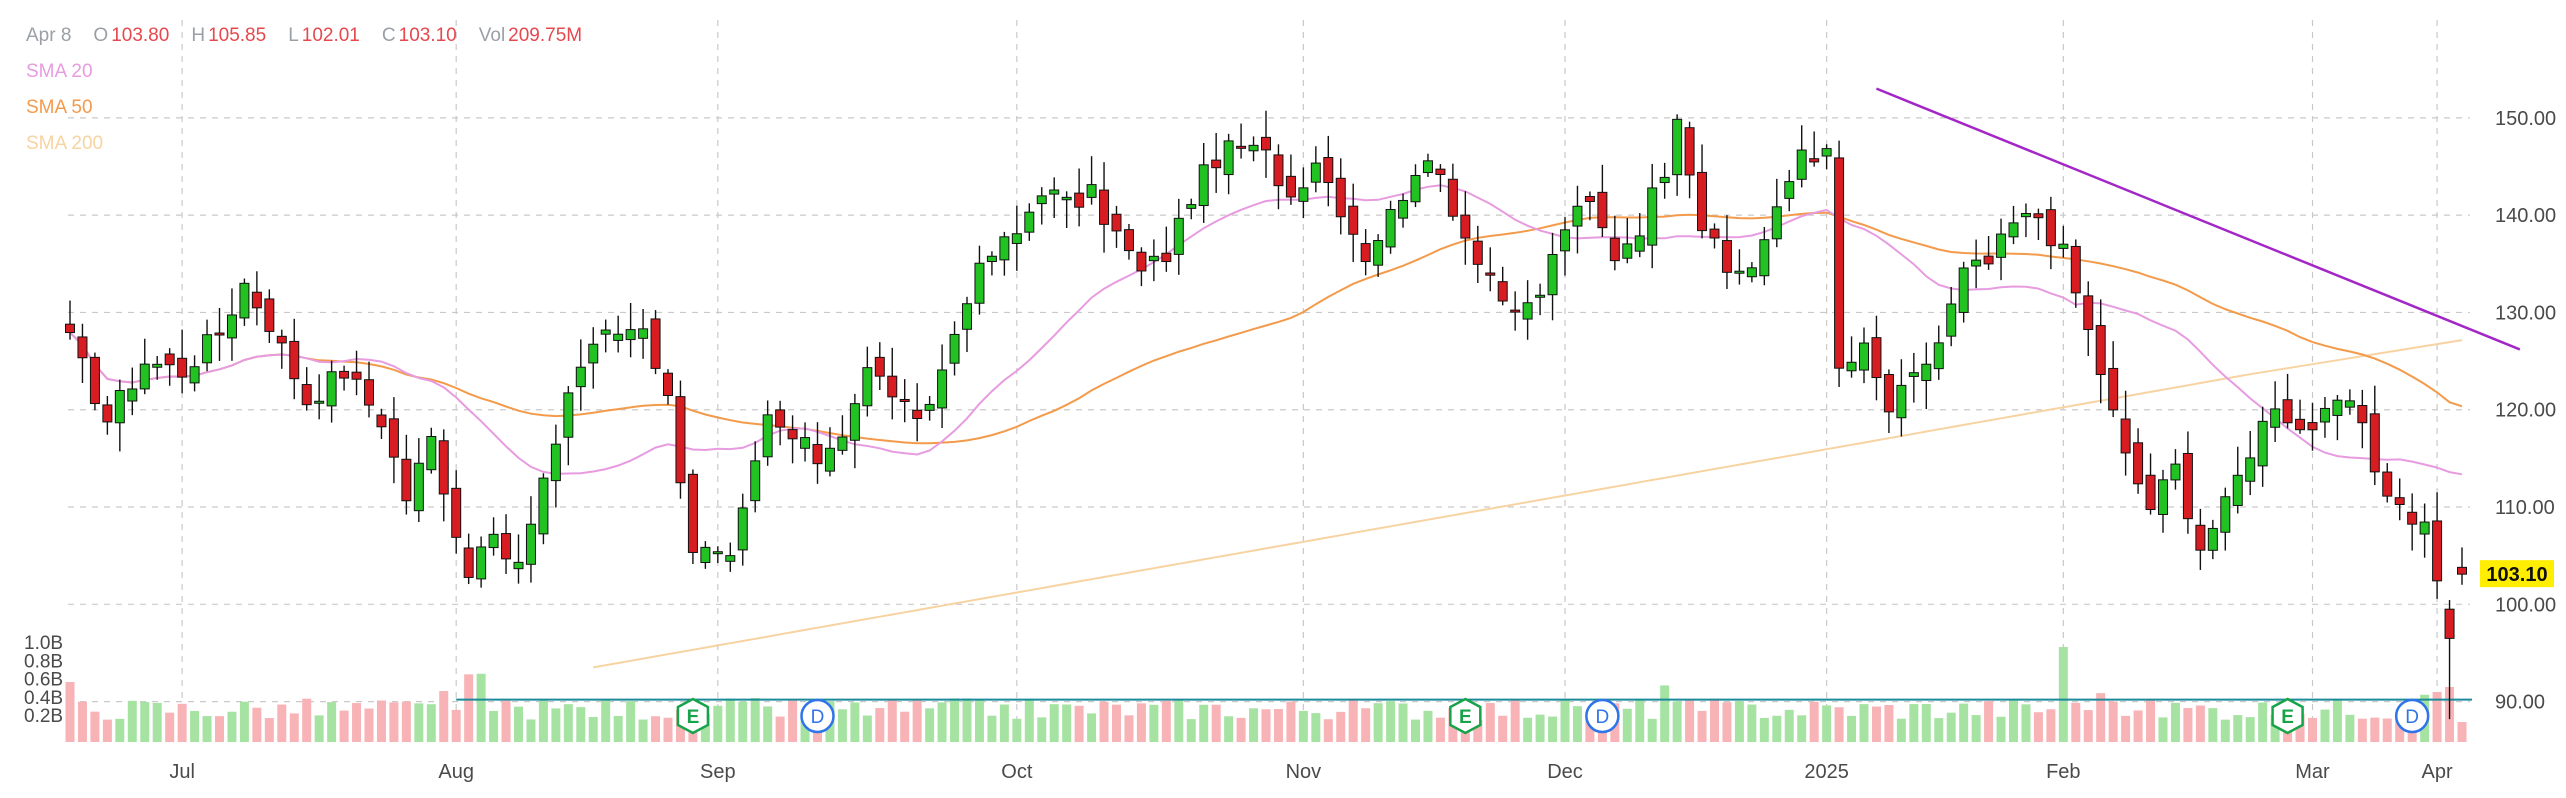  Describe the element at coordinates (2517, 574) in the screenshot. I see `current-price-badge: 103.10` at that location.